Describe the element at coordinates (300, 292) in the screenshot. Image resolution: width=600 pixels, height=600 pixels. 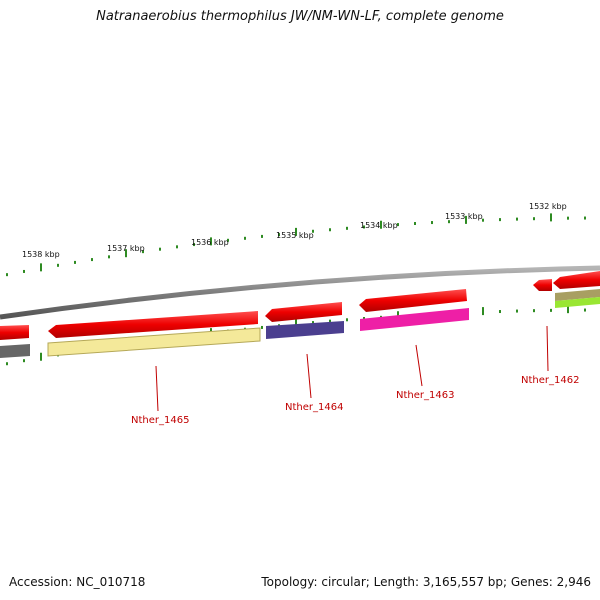
I see `genome-backbone` at that location.